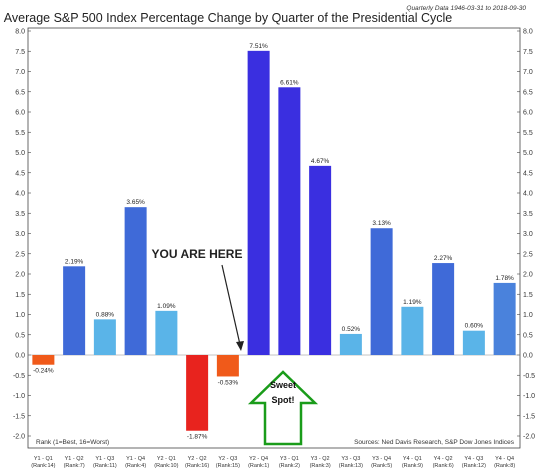 The image size is (540, 476). Describe the element at coordinates (74, 466) in the screenshot. I see `category-rank-label: (Rank:7)` at that location.